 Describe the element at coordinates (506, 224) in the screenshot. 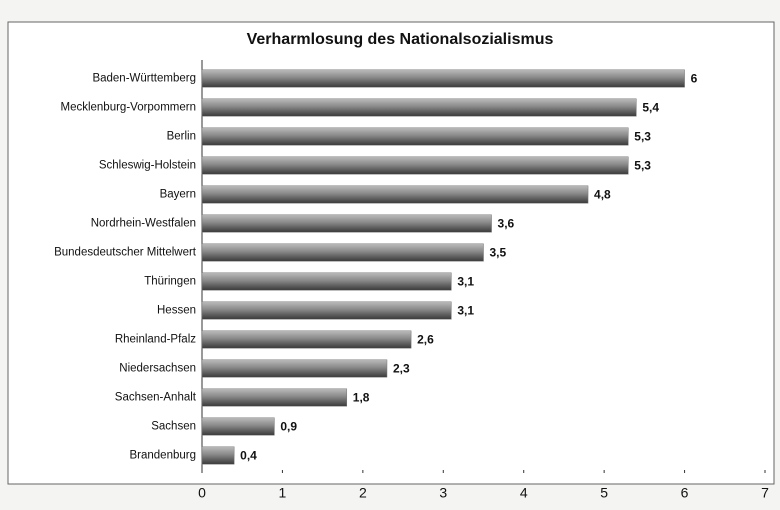

I see `value-label: 3,6` at that location.